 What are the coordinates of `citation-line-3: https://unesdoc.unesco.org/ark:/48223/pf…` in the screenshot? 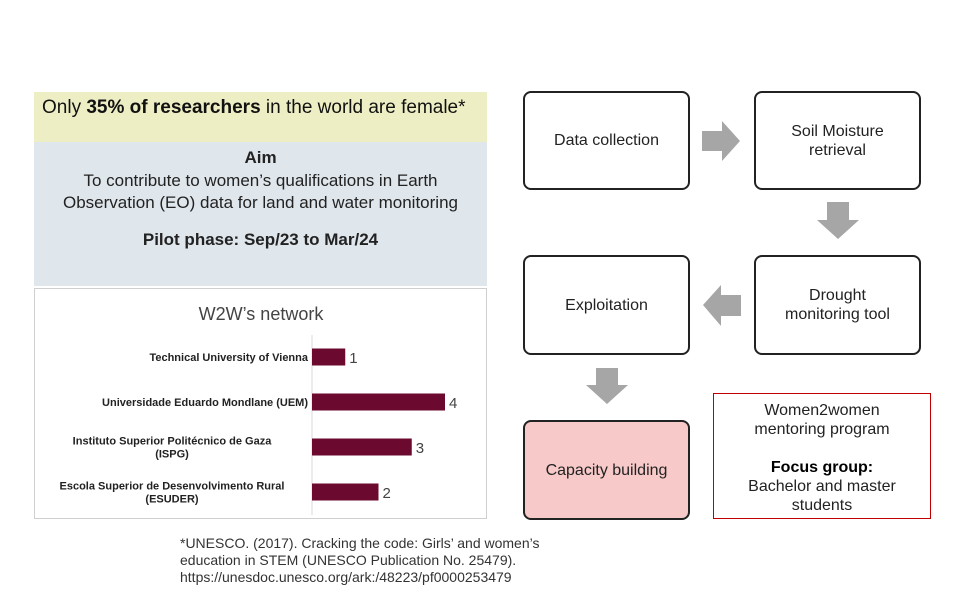 It's located at (346, 577).